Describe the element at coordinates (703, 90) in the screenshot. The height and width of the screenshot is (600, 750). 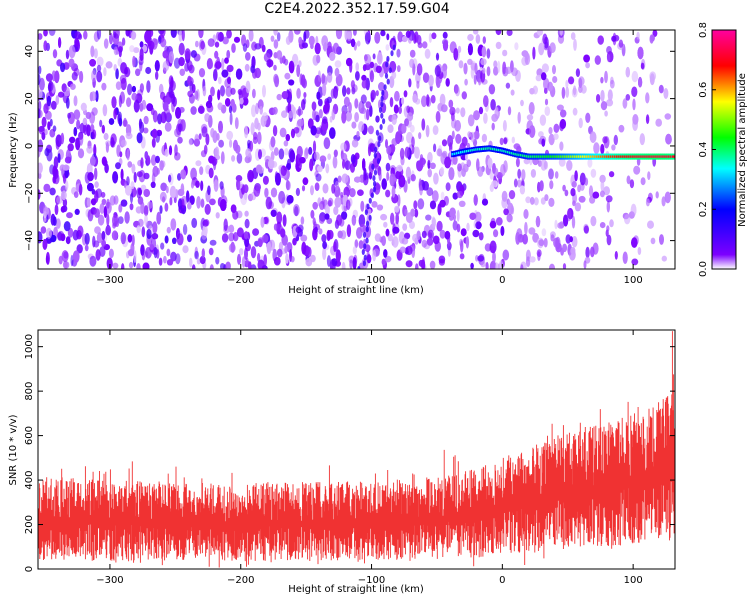
I see `colorbar-tick-label: 0.6` at that location.